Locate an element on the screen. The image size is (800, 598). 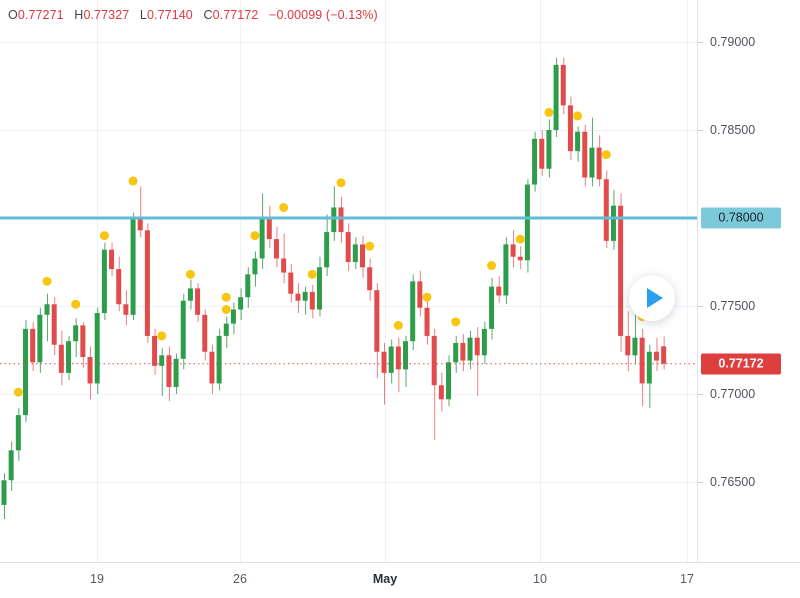
last-price-label: 0.77172 is located at coordinates (741, 364).